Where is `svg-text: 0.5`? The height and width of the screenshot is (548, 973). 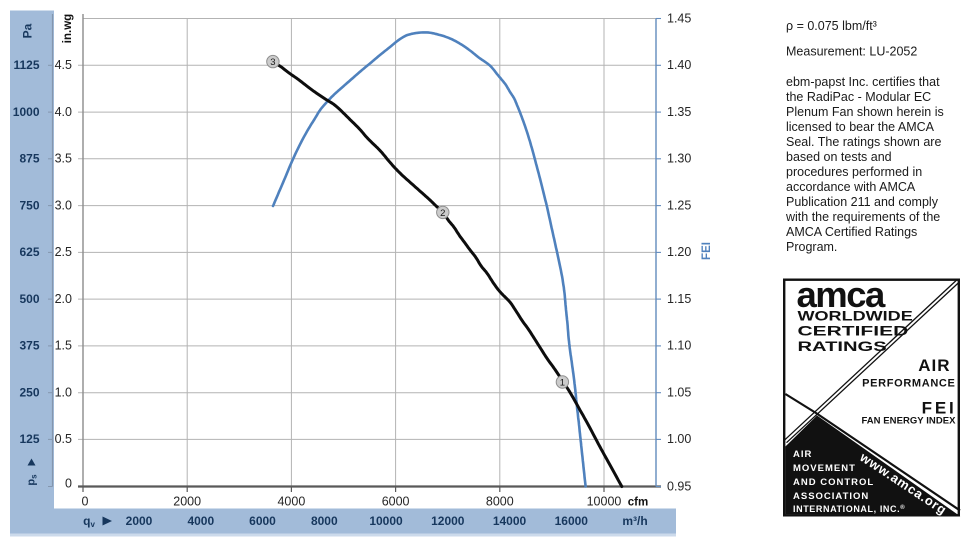
svg-text: 0.5 is located at coordinates (63, 439).